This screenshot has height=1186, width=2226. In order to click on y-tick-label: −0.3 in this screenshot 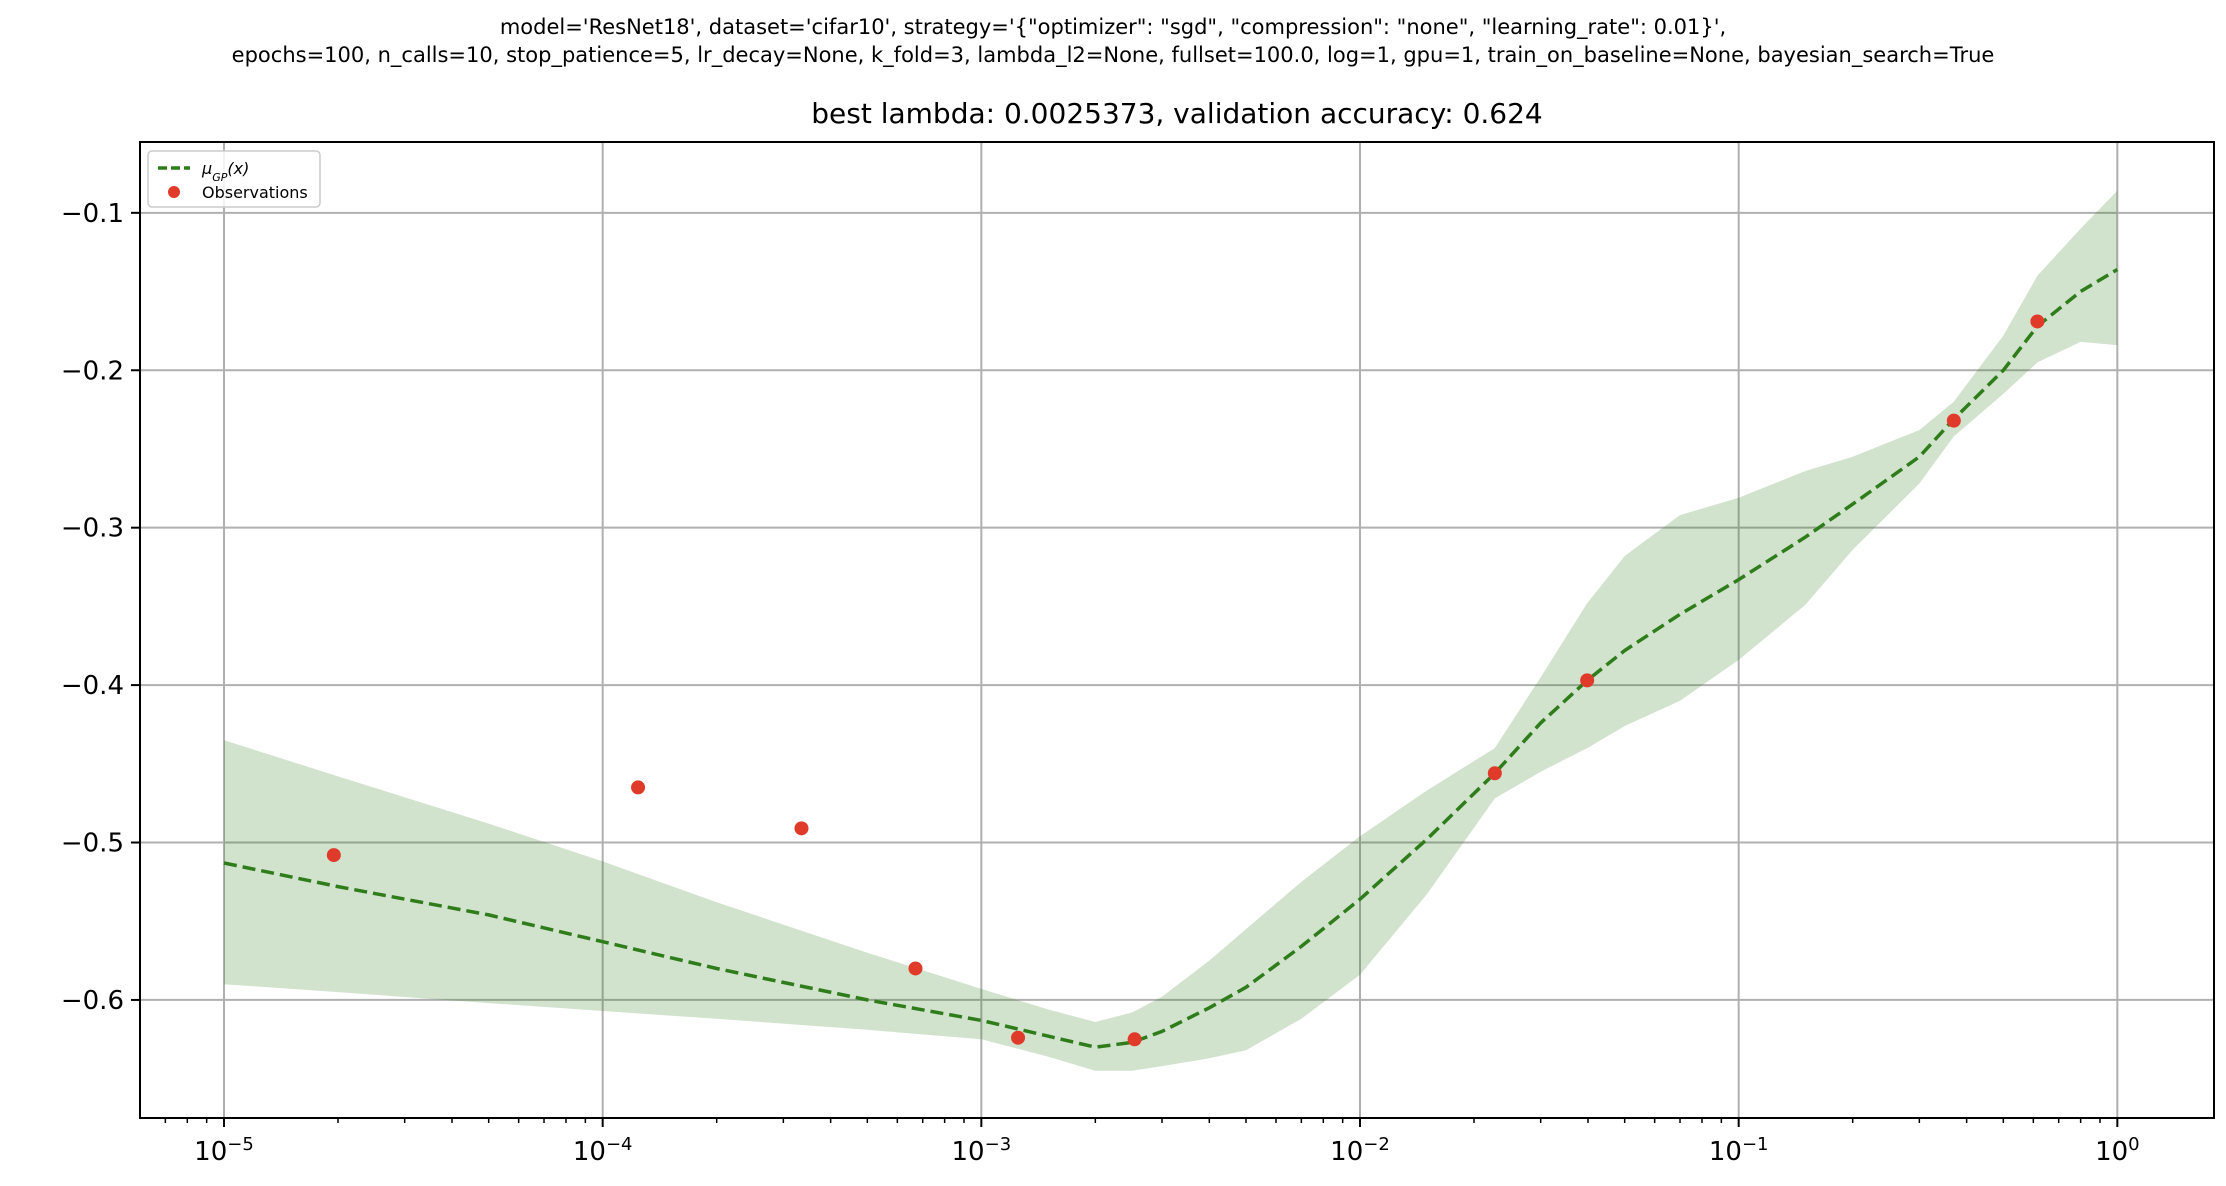, I will do `click(92, 529)`.